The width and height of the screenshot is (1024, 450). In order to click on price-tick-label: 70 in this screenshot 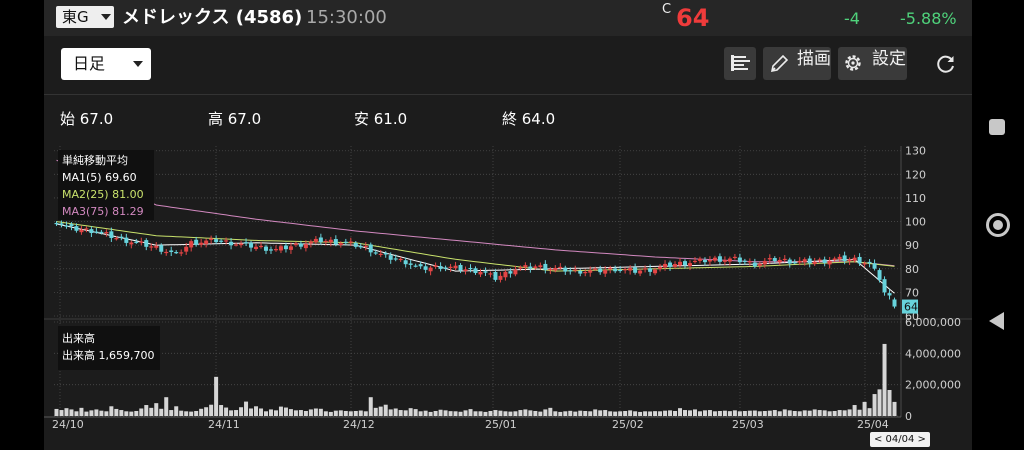, I will do `click(912, 292)`.